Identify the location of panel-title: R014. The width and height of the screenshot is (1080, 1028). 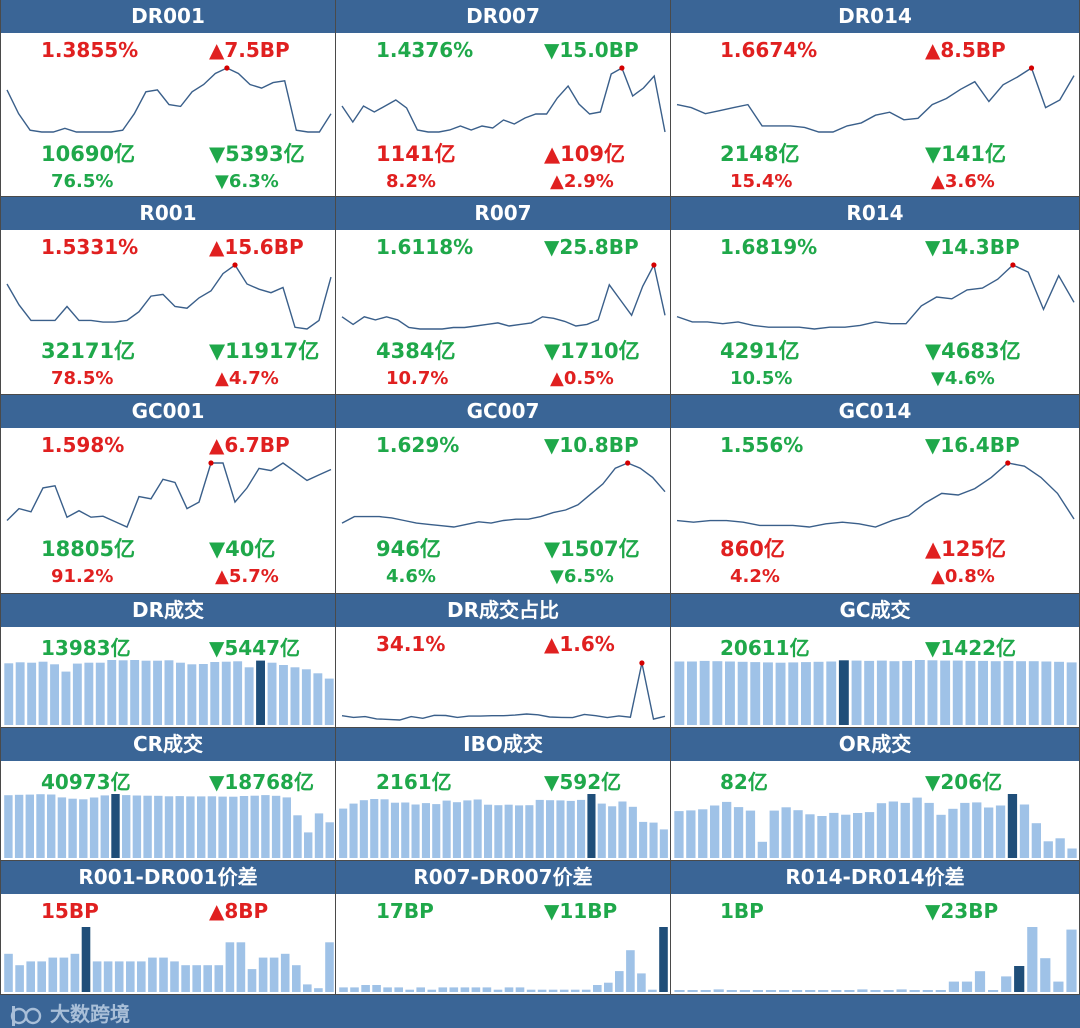
(875, 213).